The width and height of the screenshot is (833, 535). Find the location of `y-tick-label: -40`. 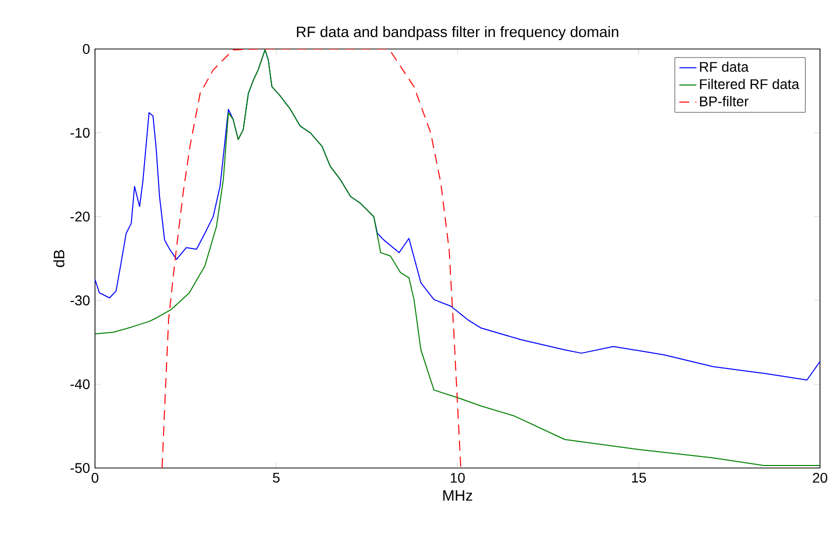

y-tick-label: -40 is located at coordinates (80, 384).